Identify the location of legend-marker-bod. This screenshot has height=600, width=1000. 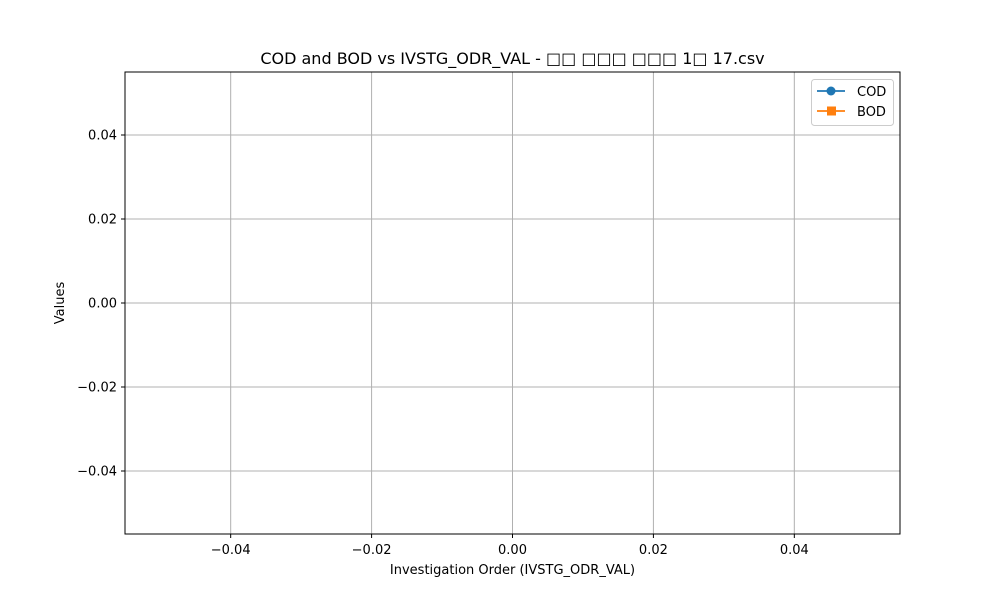
(831, 111).